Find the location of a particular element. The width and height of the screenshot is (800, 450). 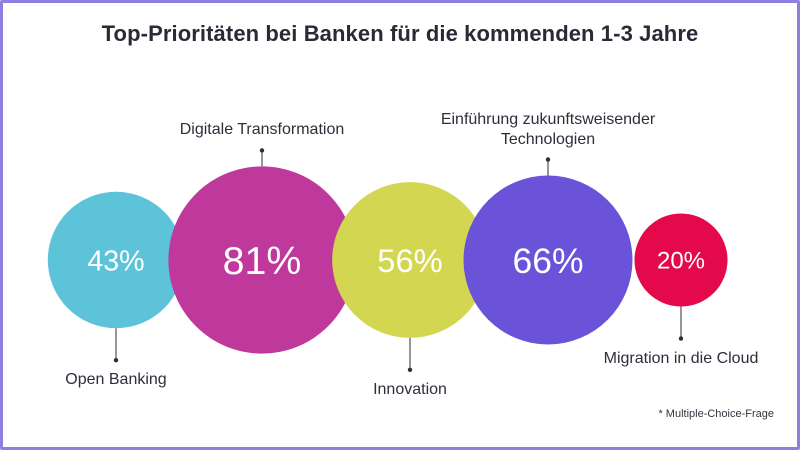

value-label-digitale-transformation: 81% is located at coordinates (262, 261).